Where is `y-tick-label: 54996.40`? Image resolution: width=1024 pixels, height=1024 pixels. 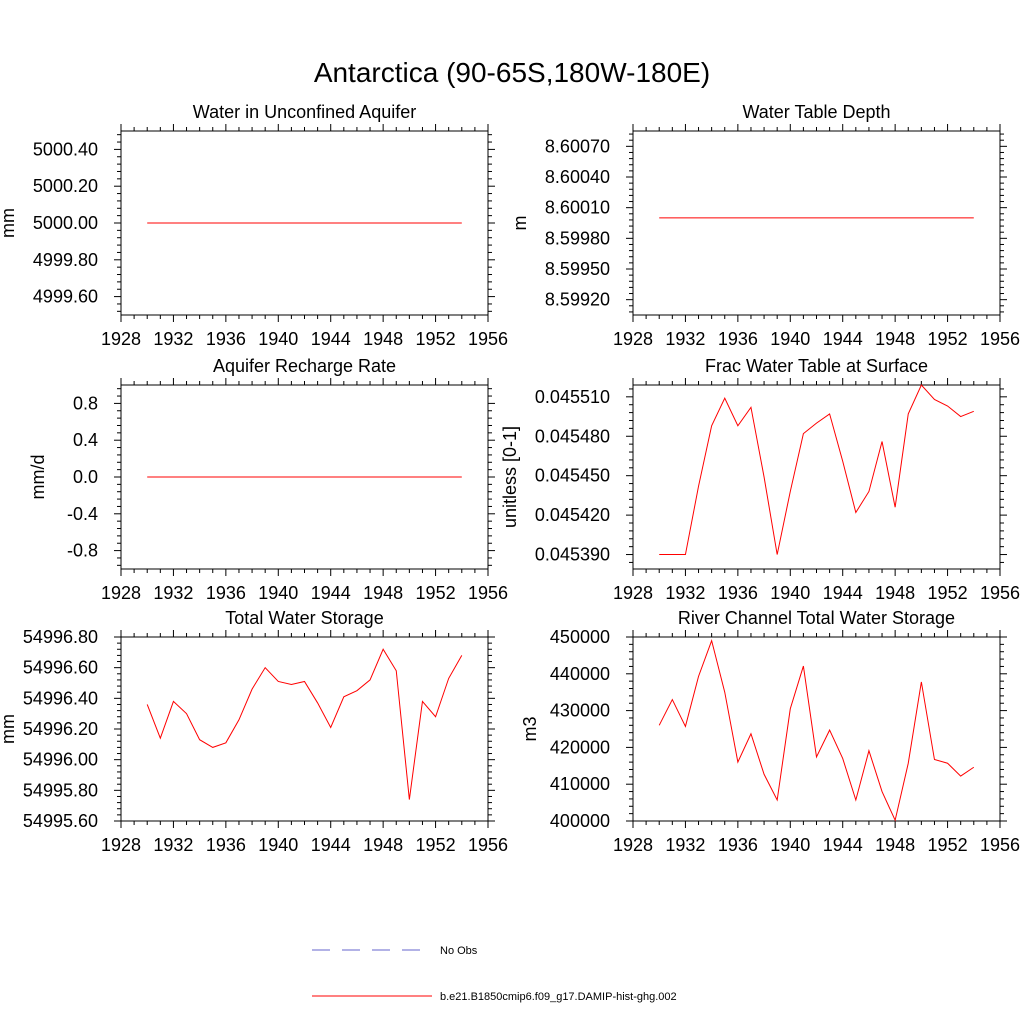
y-tick-label: 54996.40 is located at coordinates (60, 698).